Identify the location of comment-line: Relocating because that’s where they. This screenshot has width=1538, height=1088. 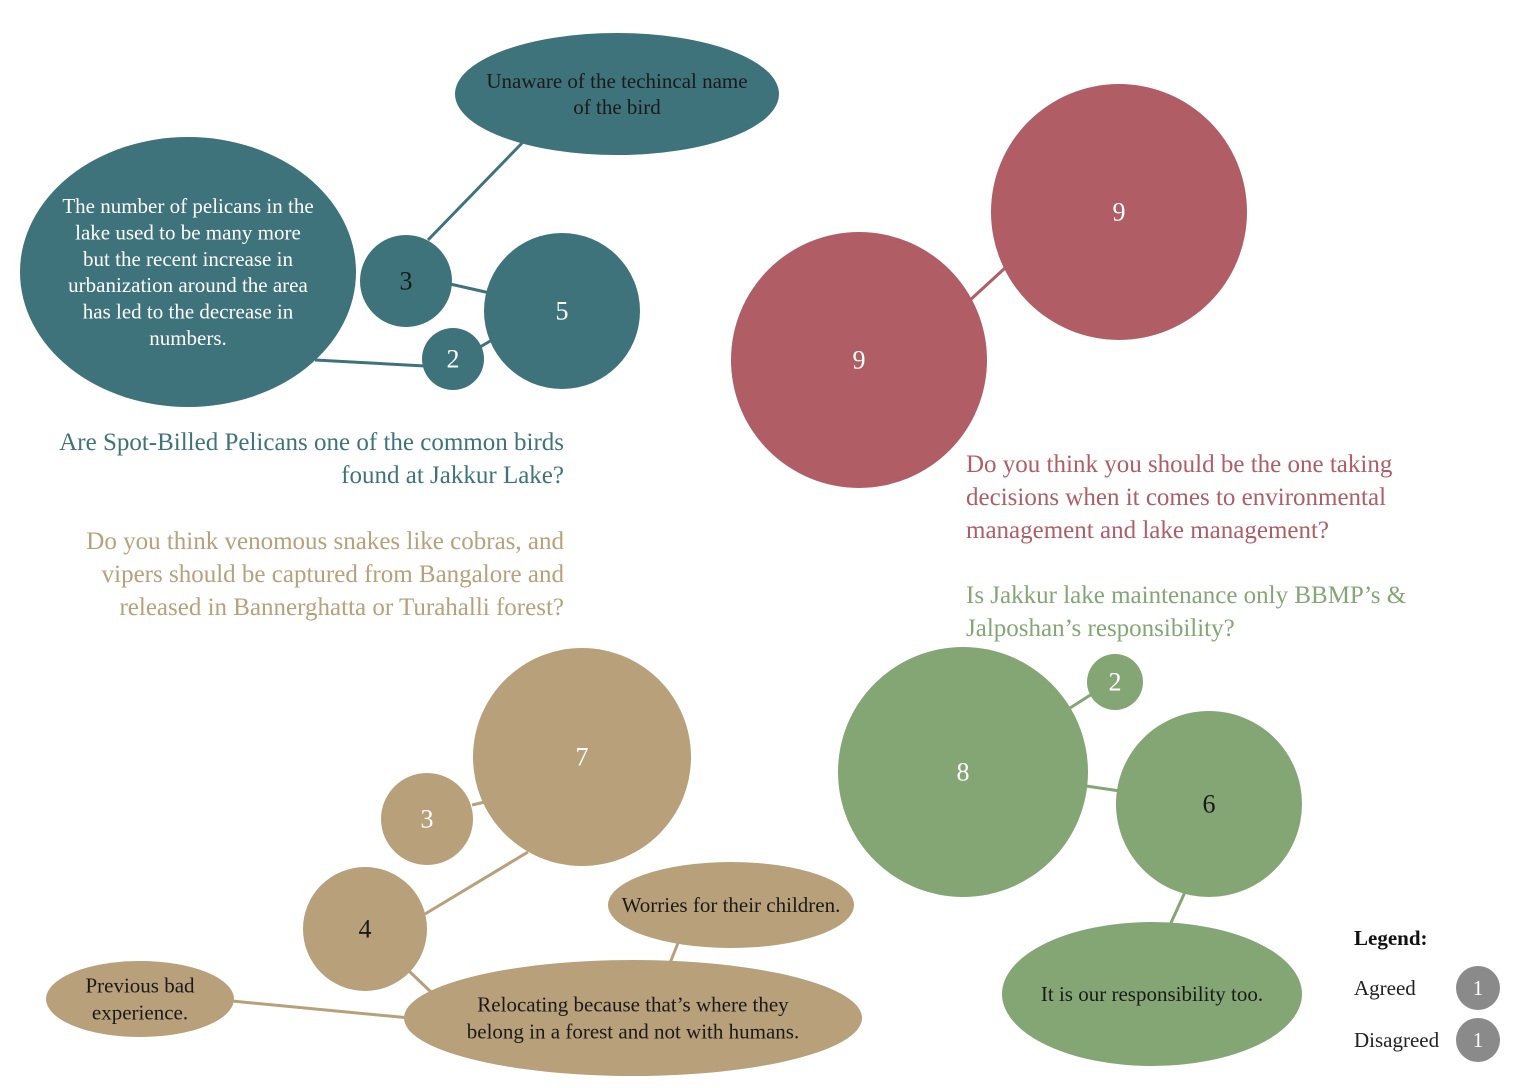
(633, 1005).